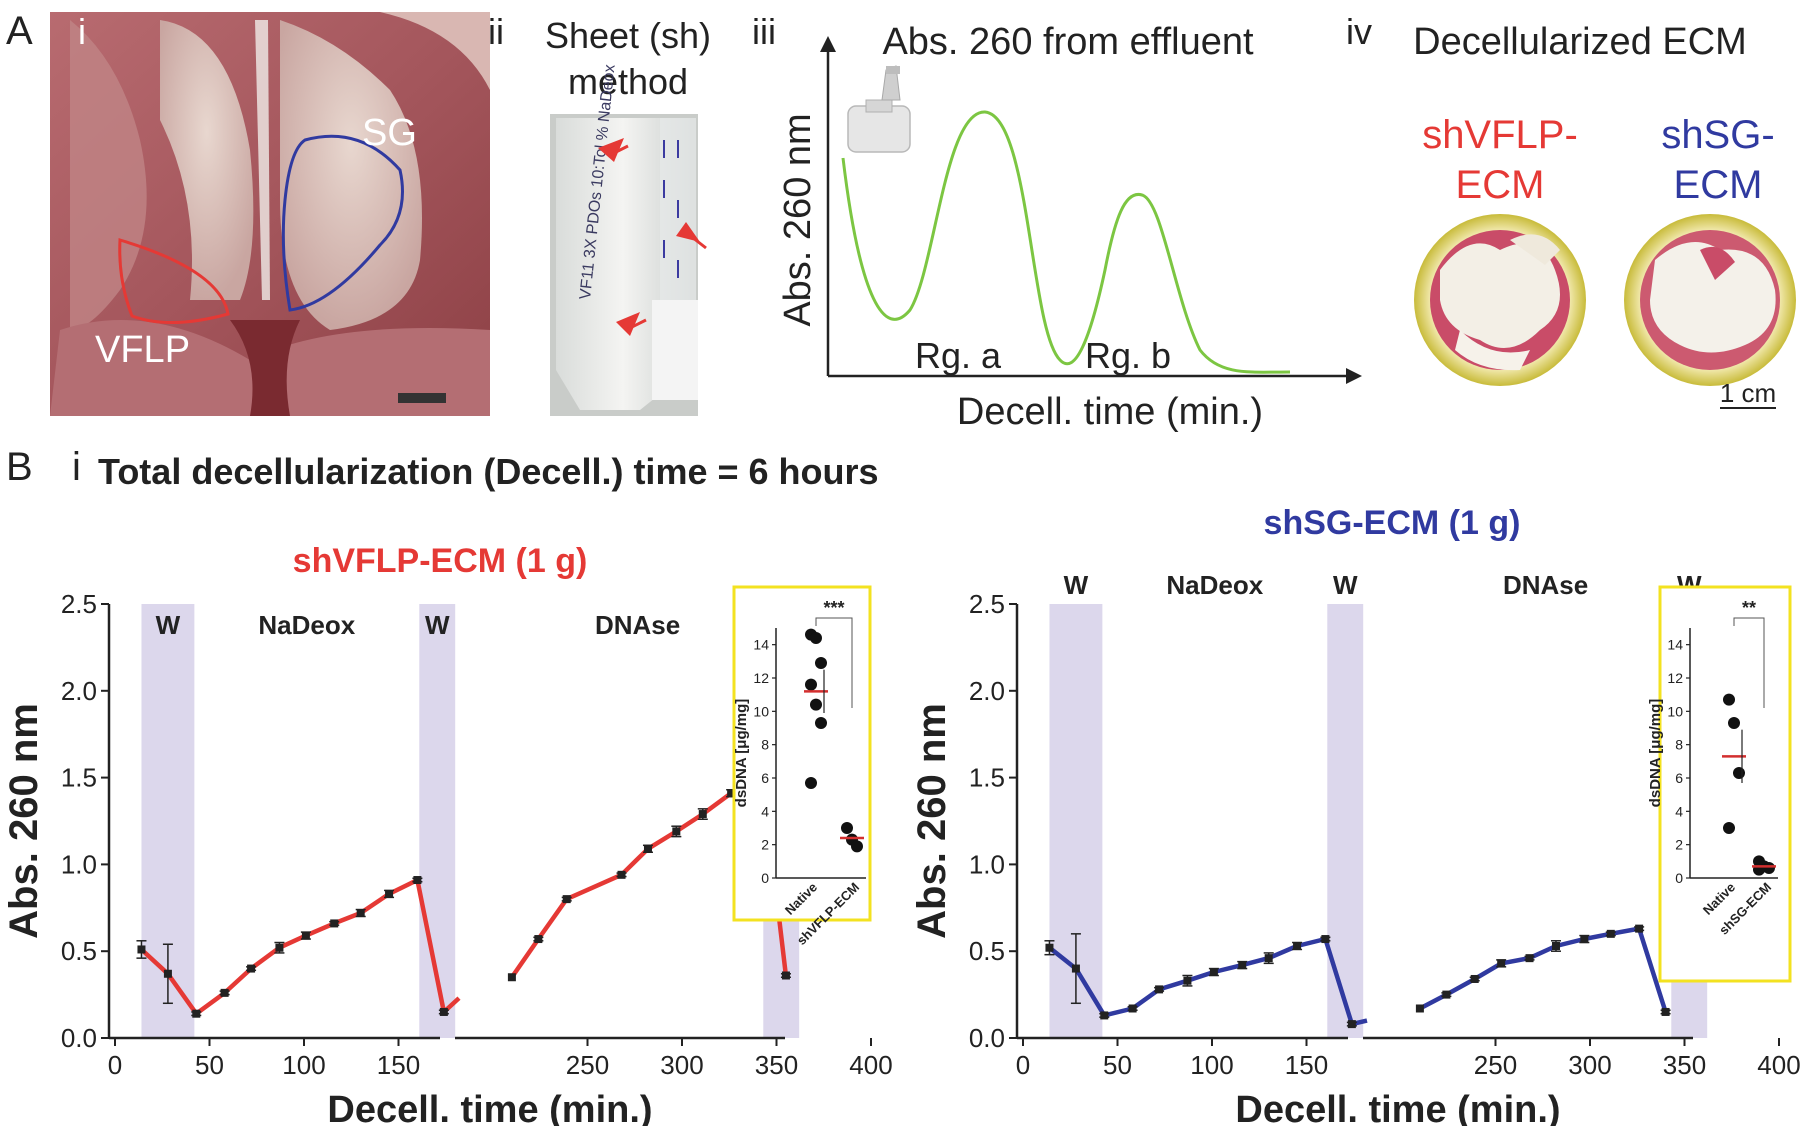 Image resolution: width=1800 pixels, height=1126 pixels. I want to click on inset-y-tick-label: 0, so click(1679, 878).